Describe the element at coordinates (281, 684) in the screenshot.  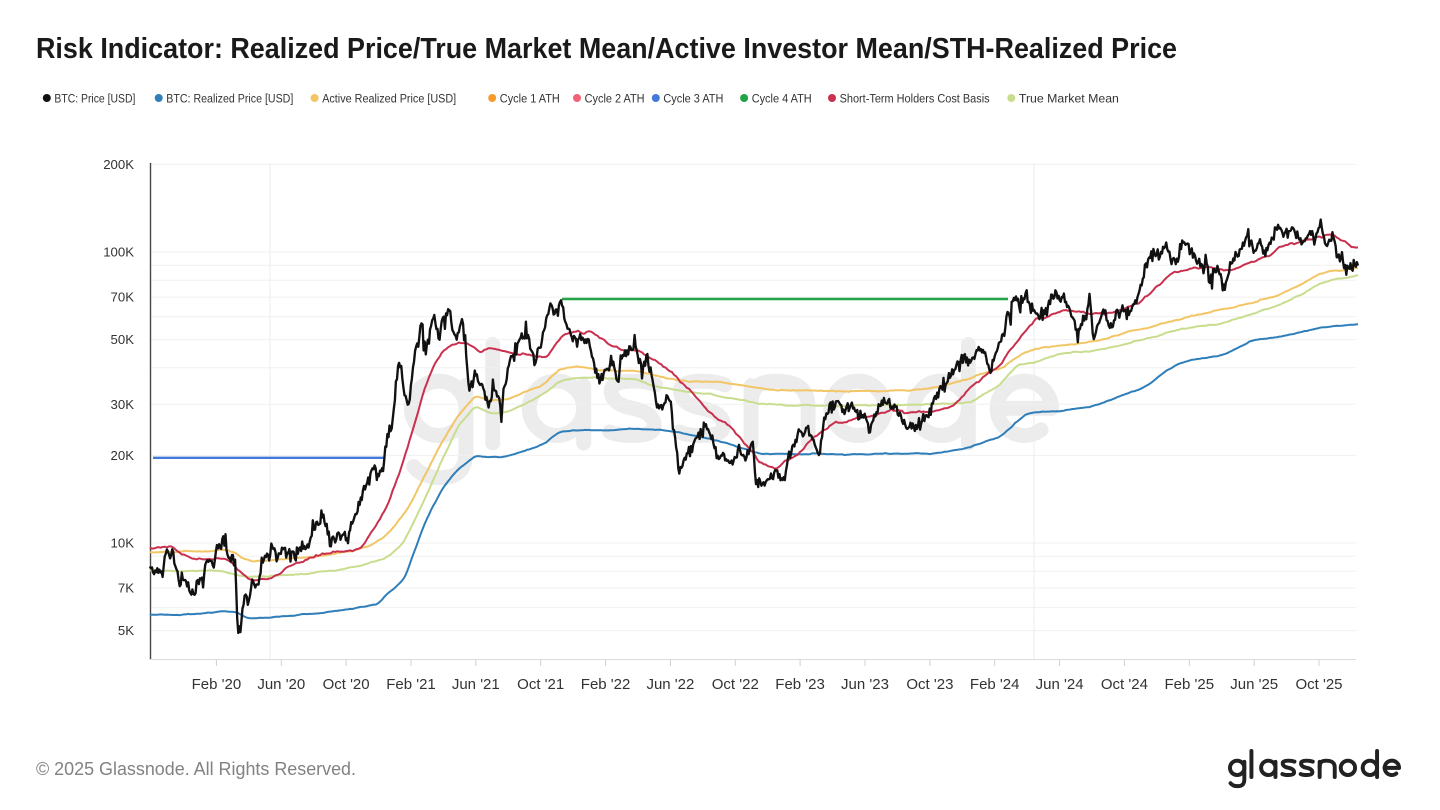
I see `svg-text: Jun '20` at that location.